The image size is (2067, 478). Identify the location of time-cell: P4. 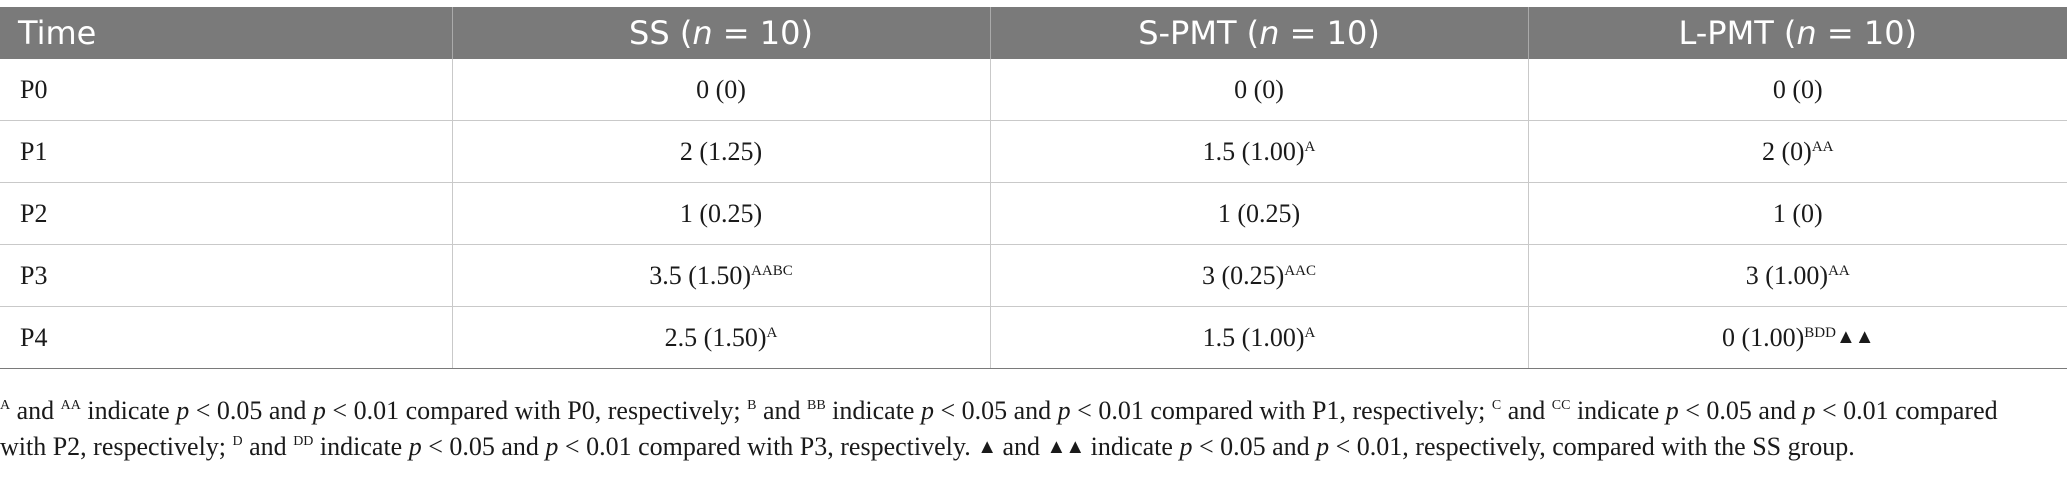
(226, 337).